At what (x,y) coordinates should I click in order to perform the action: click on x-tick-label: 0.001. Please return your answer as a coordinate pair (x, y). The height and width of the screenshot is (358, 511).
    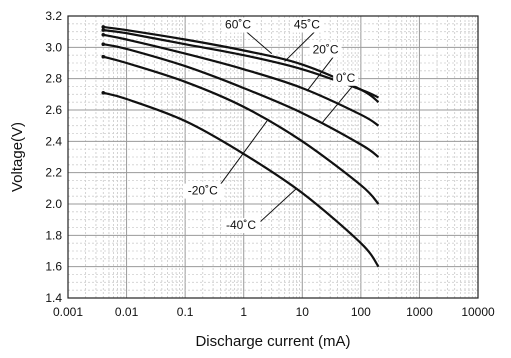
    Looking at the image, I should click on (68, 312).